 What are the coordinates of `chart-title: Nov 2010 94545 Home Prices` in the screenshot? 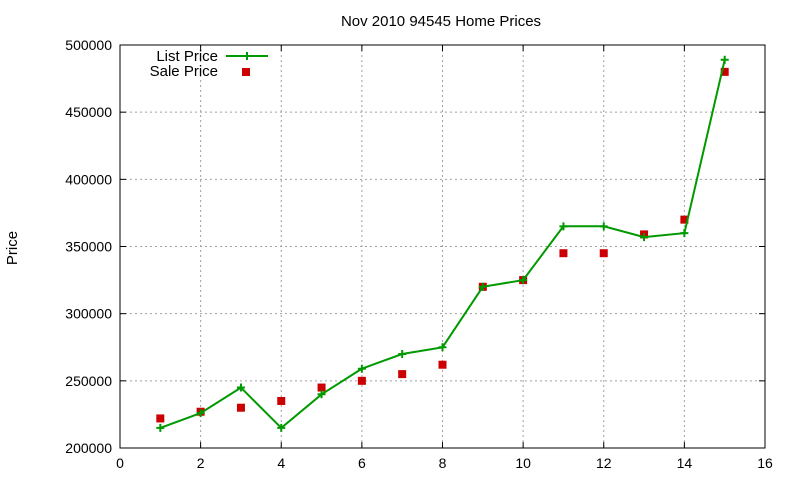 It's located at (441, 21).